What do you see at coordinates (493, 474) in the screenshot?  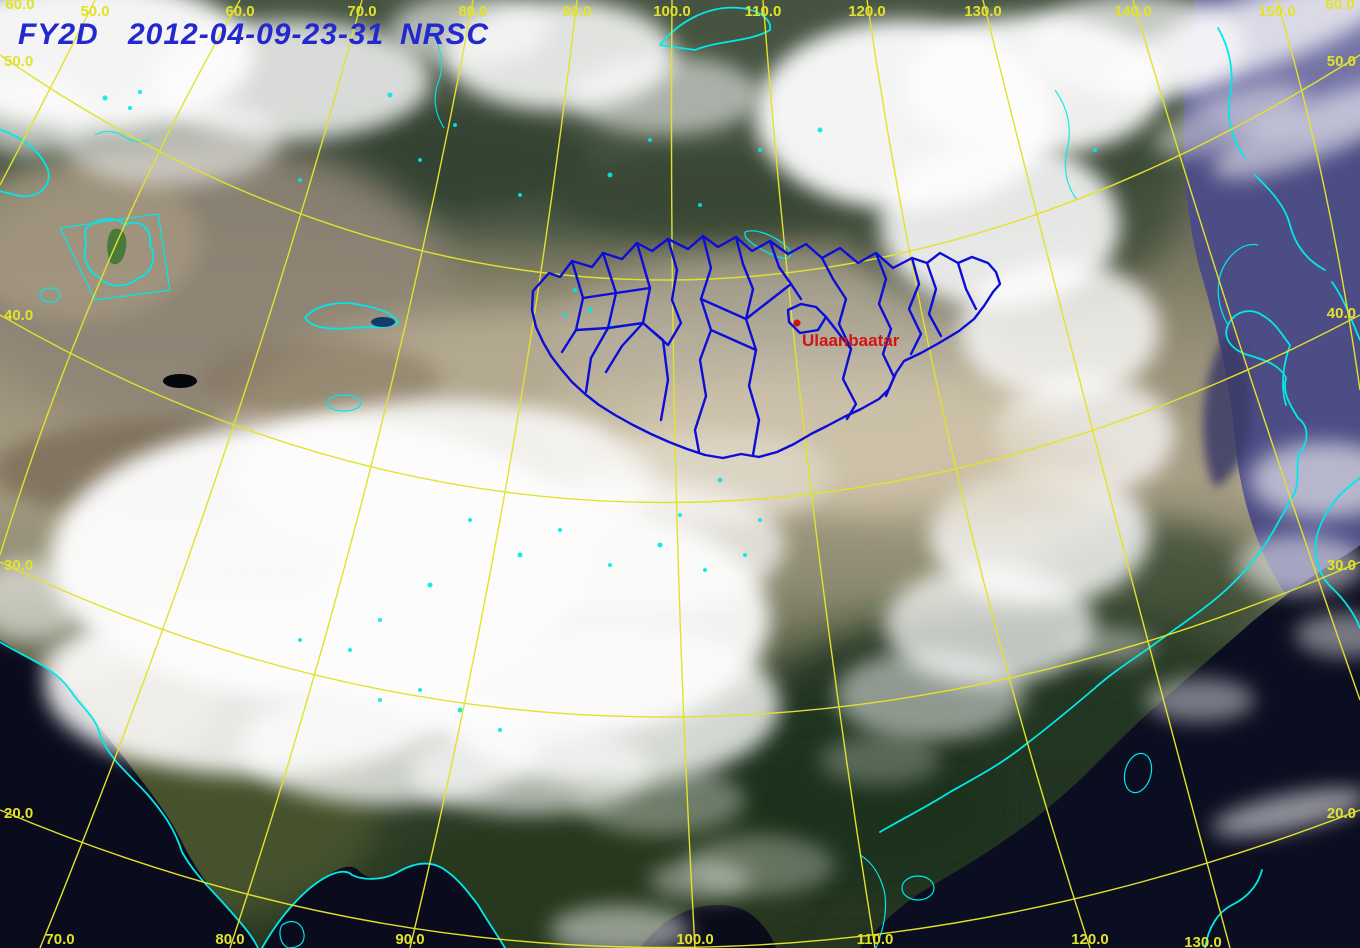 I see `meridian-90e` at bounding box center [493, 474].